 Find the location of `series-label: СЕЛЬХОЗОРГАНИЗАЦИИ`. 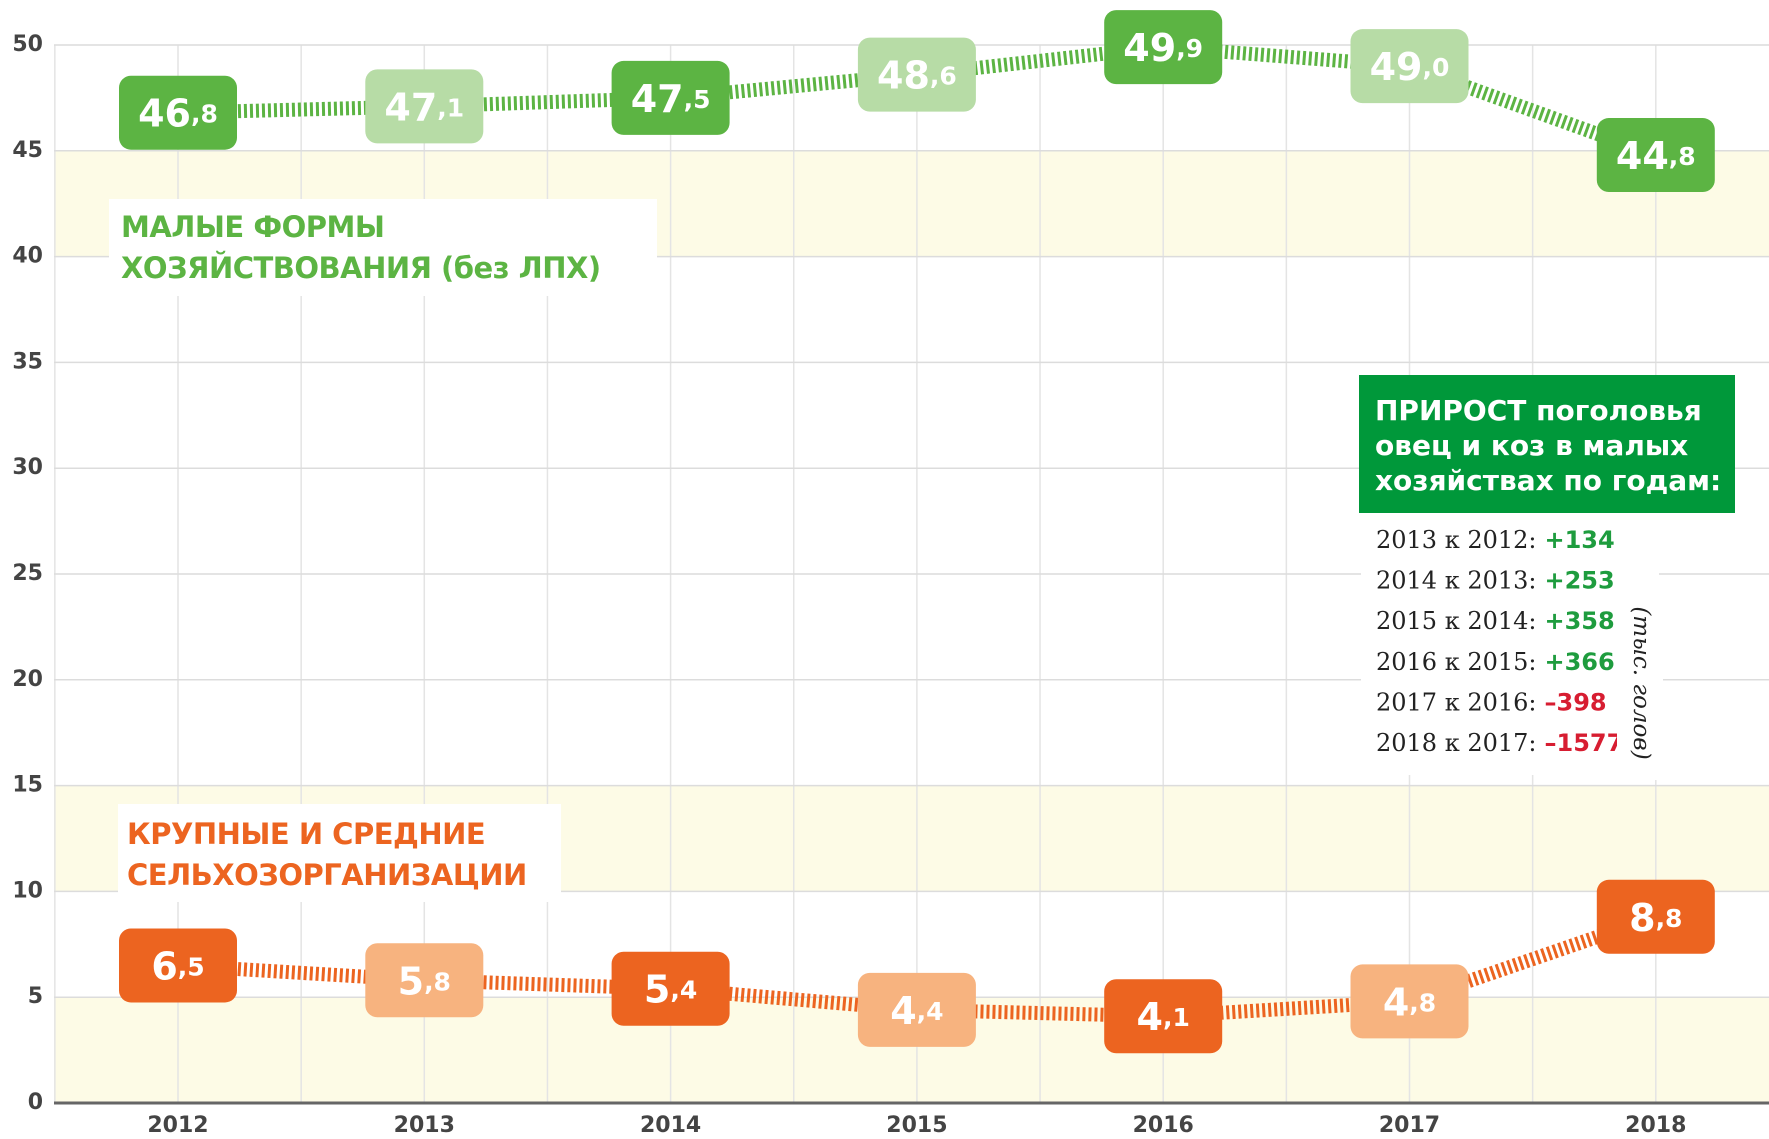

series-label: СЕЛЬХОЗОРГАНИЗАЦИИ is located at coordinates (327, 875).